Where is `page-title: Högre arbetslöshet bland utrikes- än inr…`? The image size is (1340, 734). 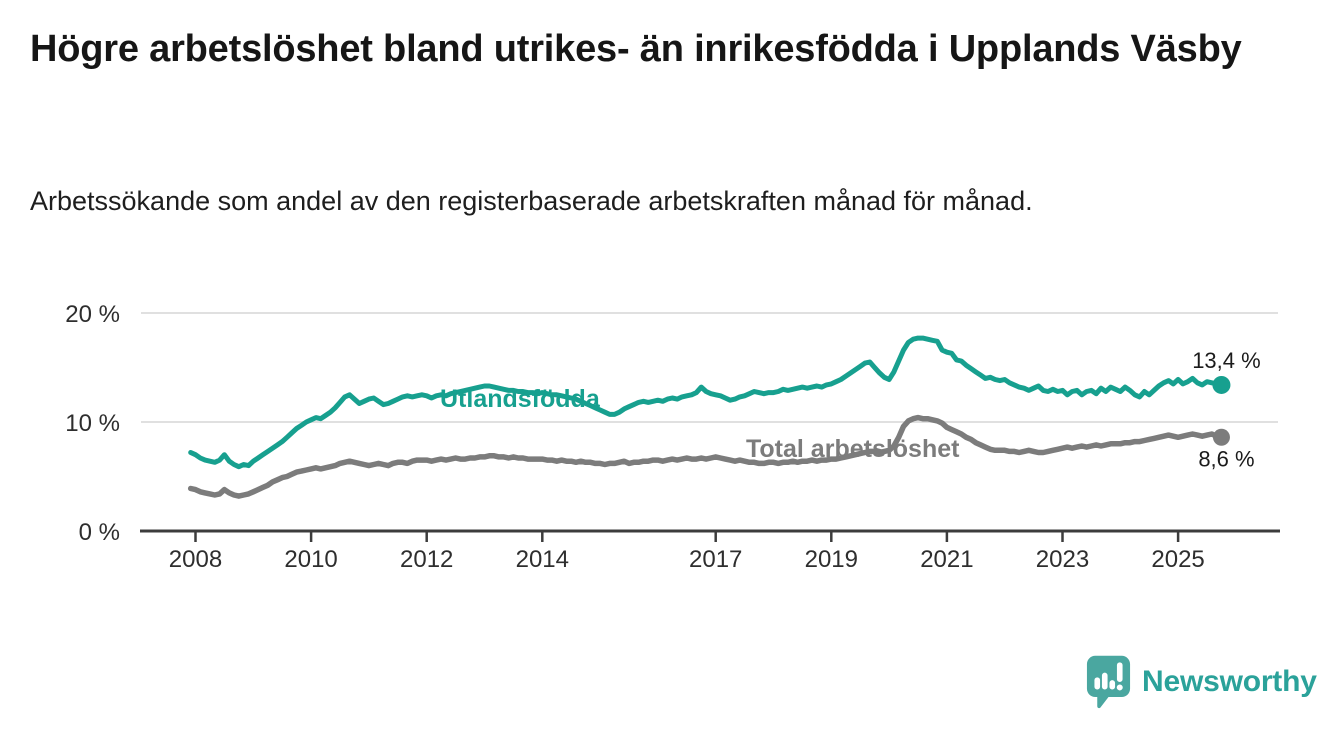 page-title: Högre arbetslöshet bland utrikes- än inr… is located at coordinates (636, 49).